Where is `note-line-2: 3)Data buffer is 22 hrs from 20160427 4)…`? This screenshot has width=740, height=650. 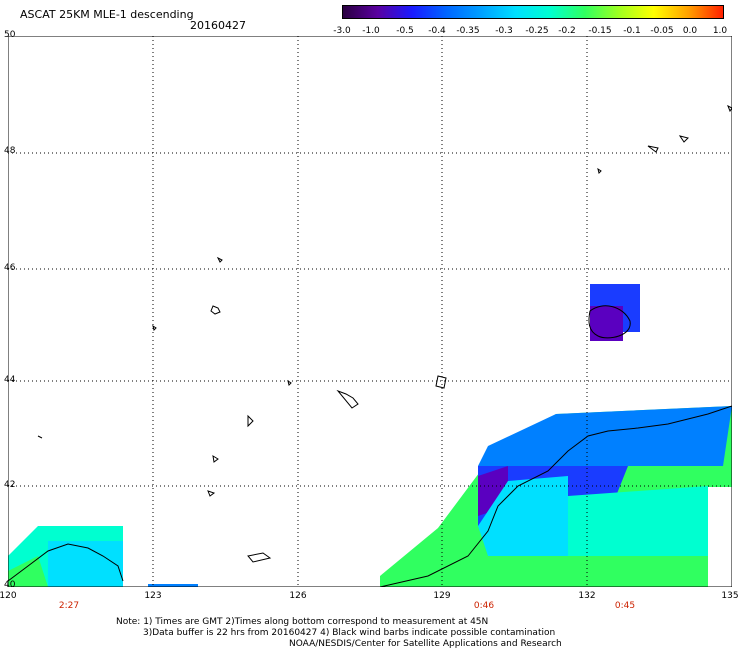
note-line-2: 3)Data buffer is 22 hrs from 20160427 4)… is located at coordinates (349, 633).